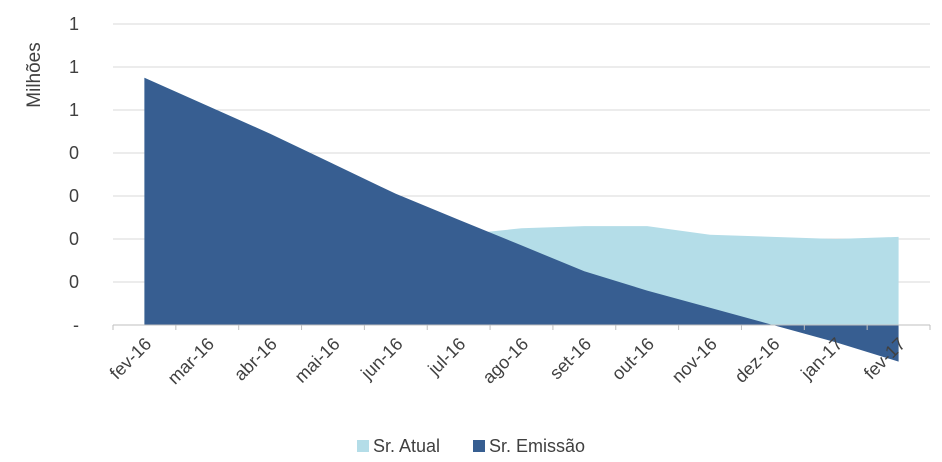 The height and width of the screenshot is (462, 942). What do you see at coordinates (317, 360) in the screenshot?
I see `x-tick-label: mai-16` at bounding box center [317, 360].